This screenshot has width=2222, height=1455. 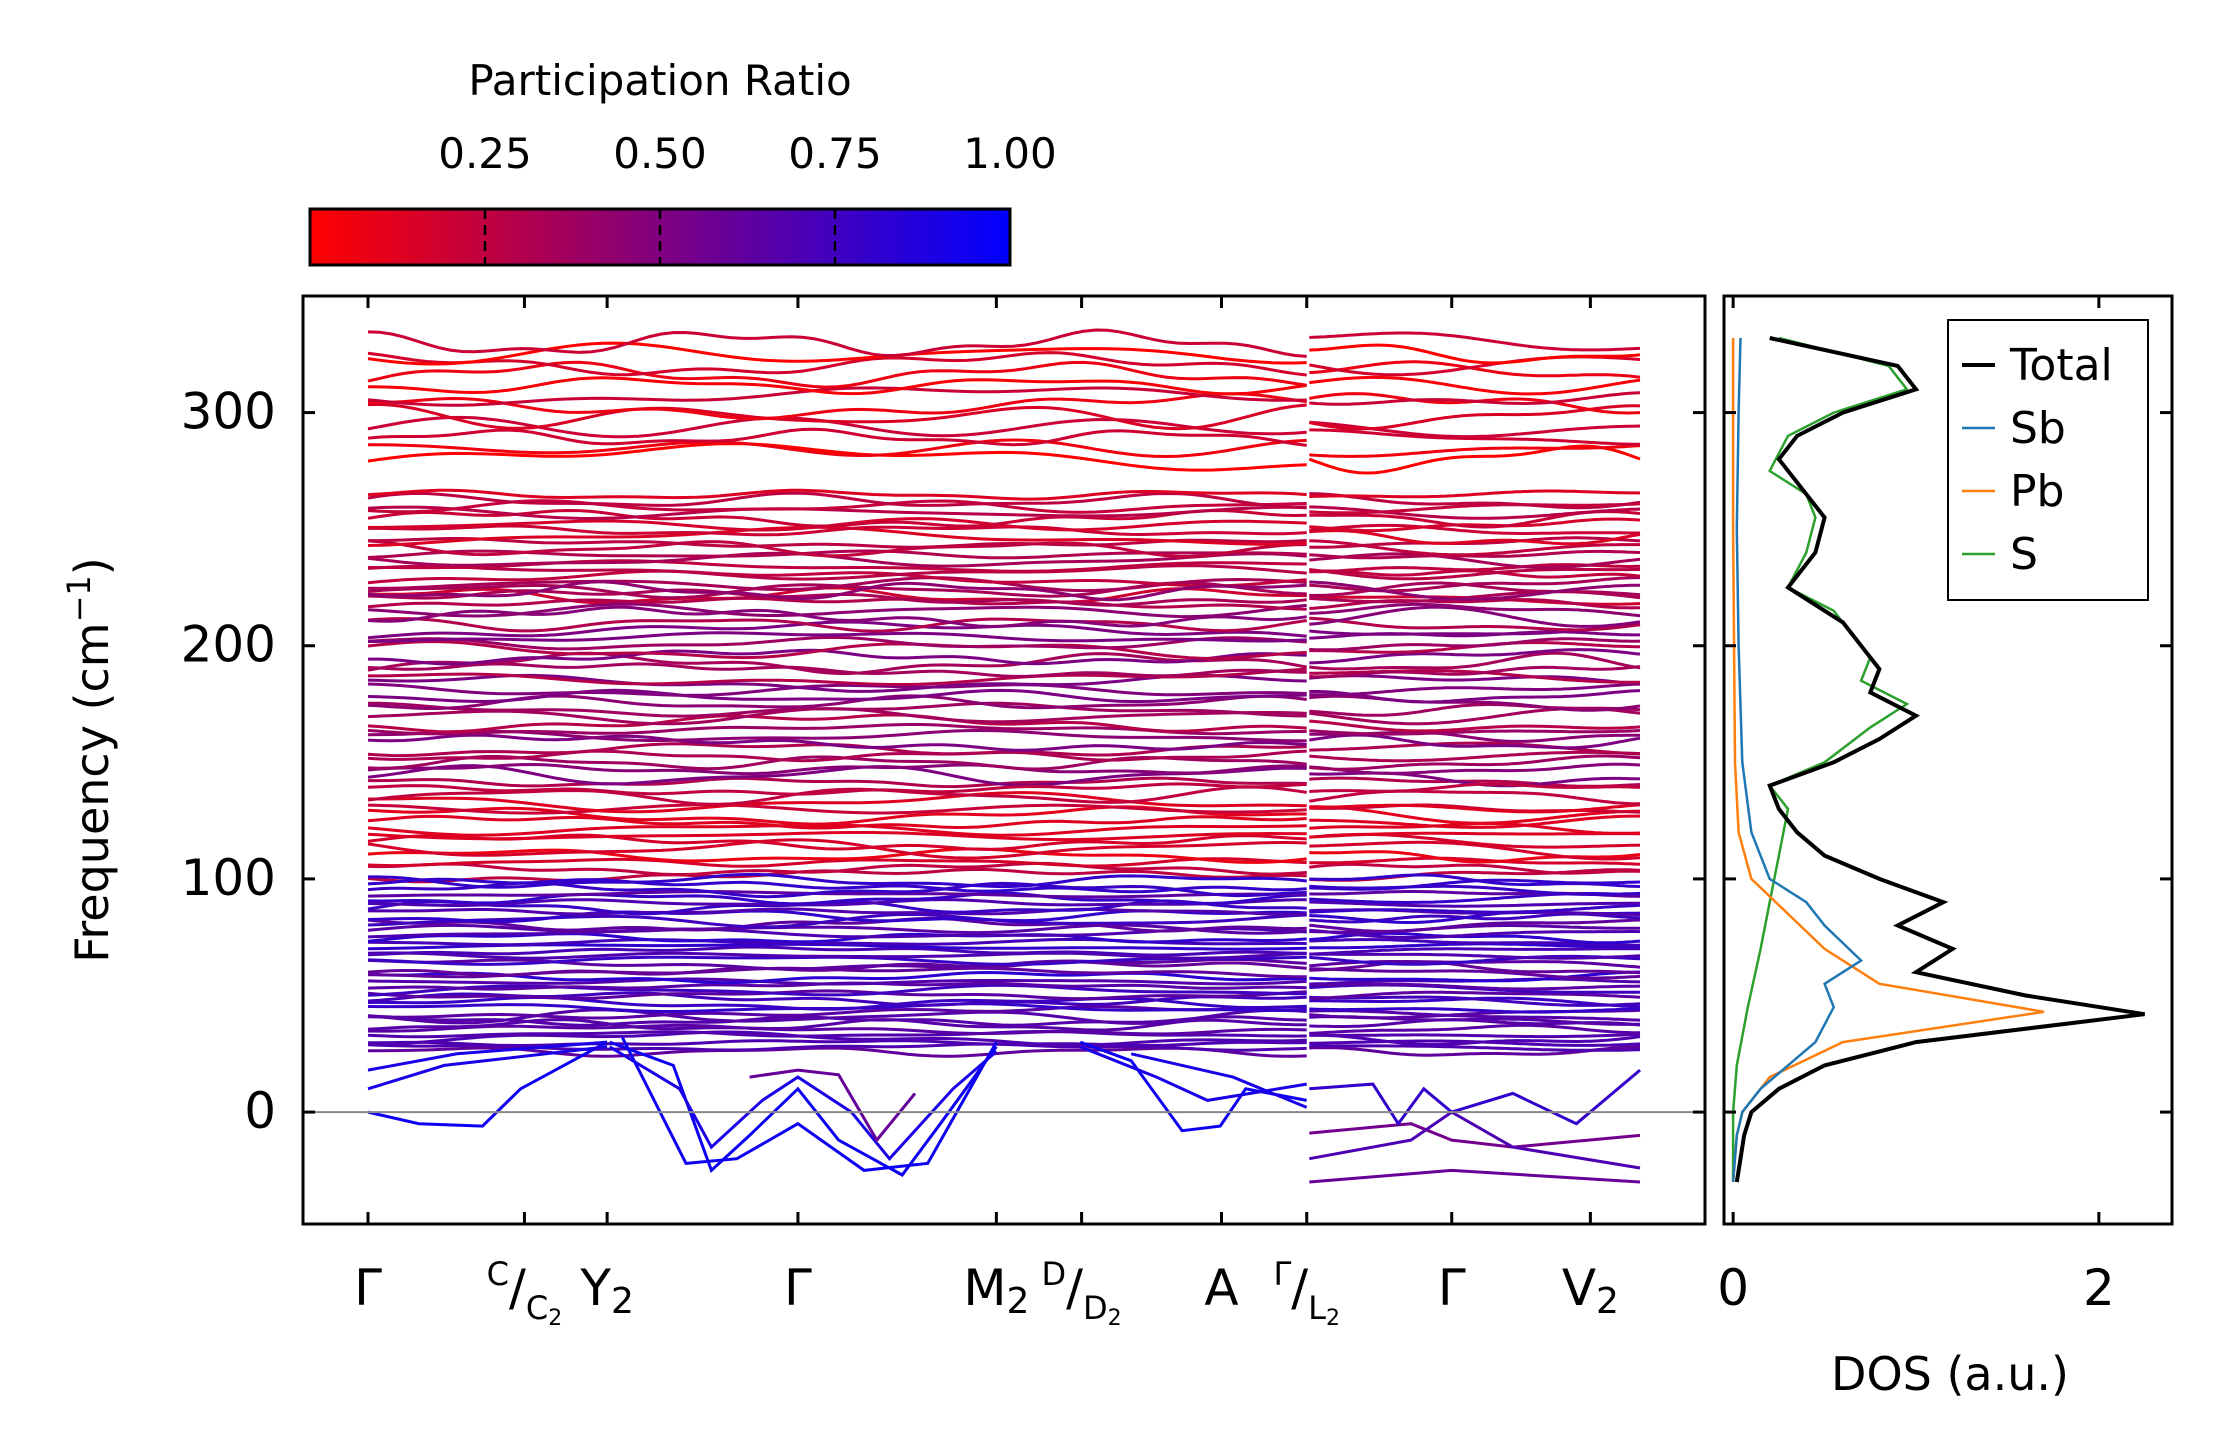 What do you see at coordinates (1010, 153) in the screenshot?
I see `colorbar-tick-label: 1.00` at bounding box center [1010, 153].